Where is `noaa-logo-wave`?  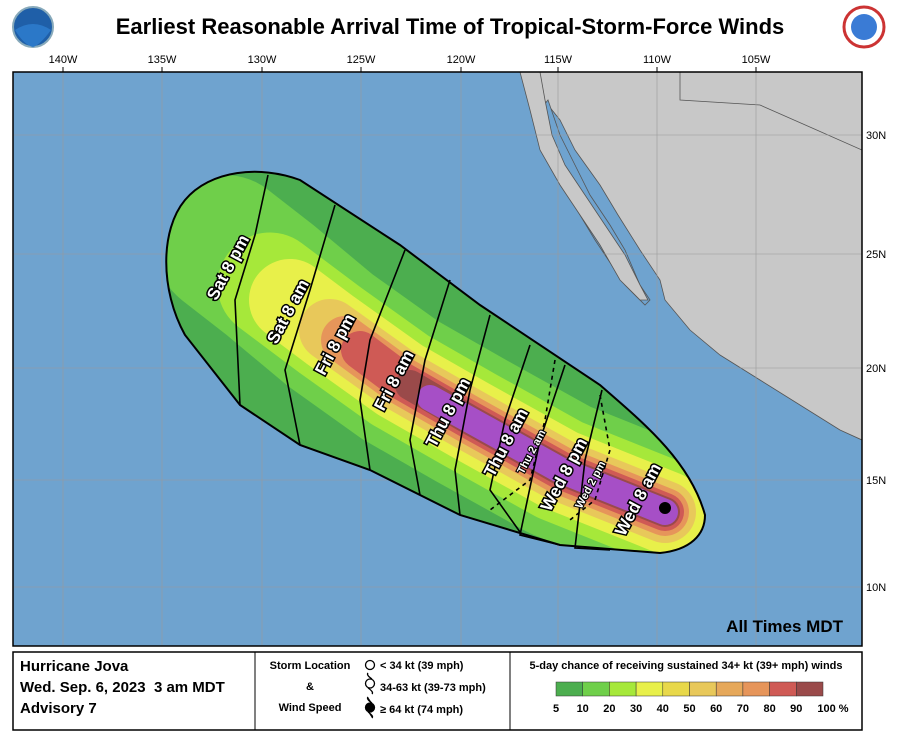
noaa-logo-wave is located at coordinates (33, 35).